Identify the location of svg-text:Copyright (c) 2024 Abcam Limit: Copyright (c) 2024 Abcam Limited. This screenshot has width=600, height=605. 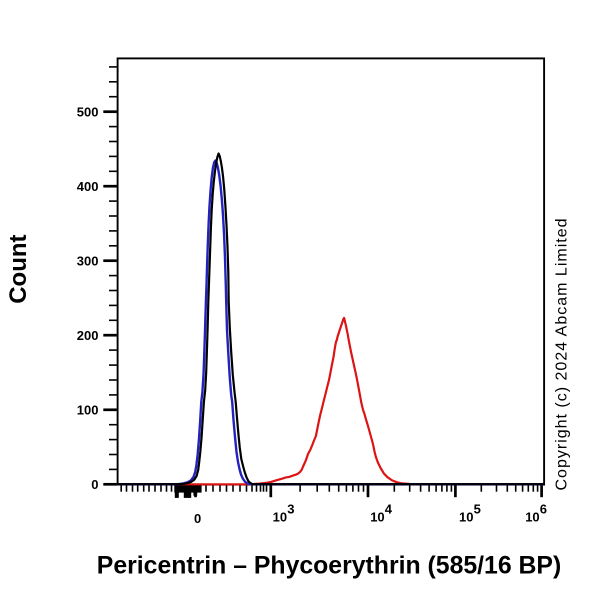
(562, 354).